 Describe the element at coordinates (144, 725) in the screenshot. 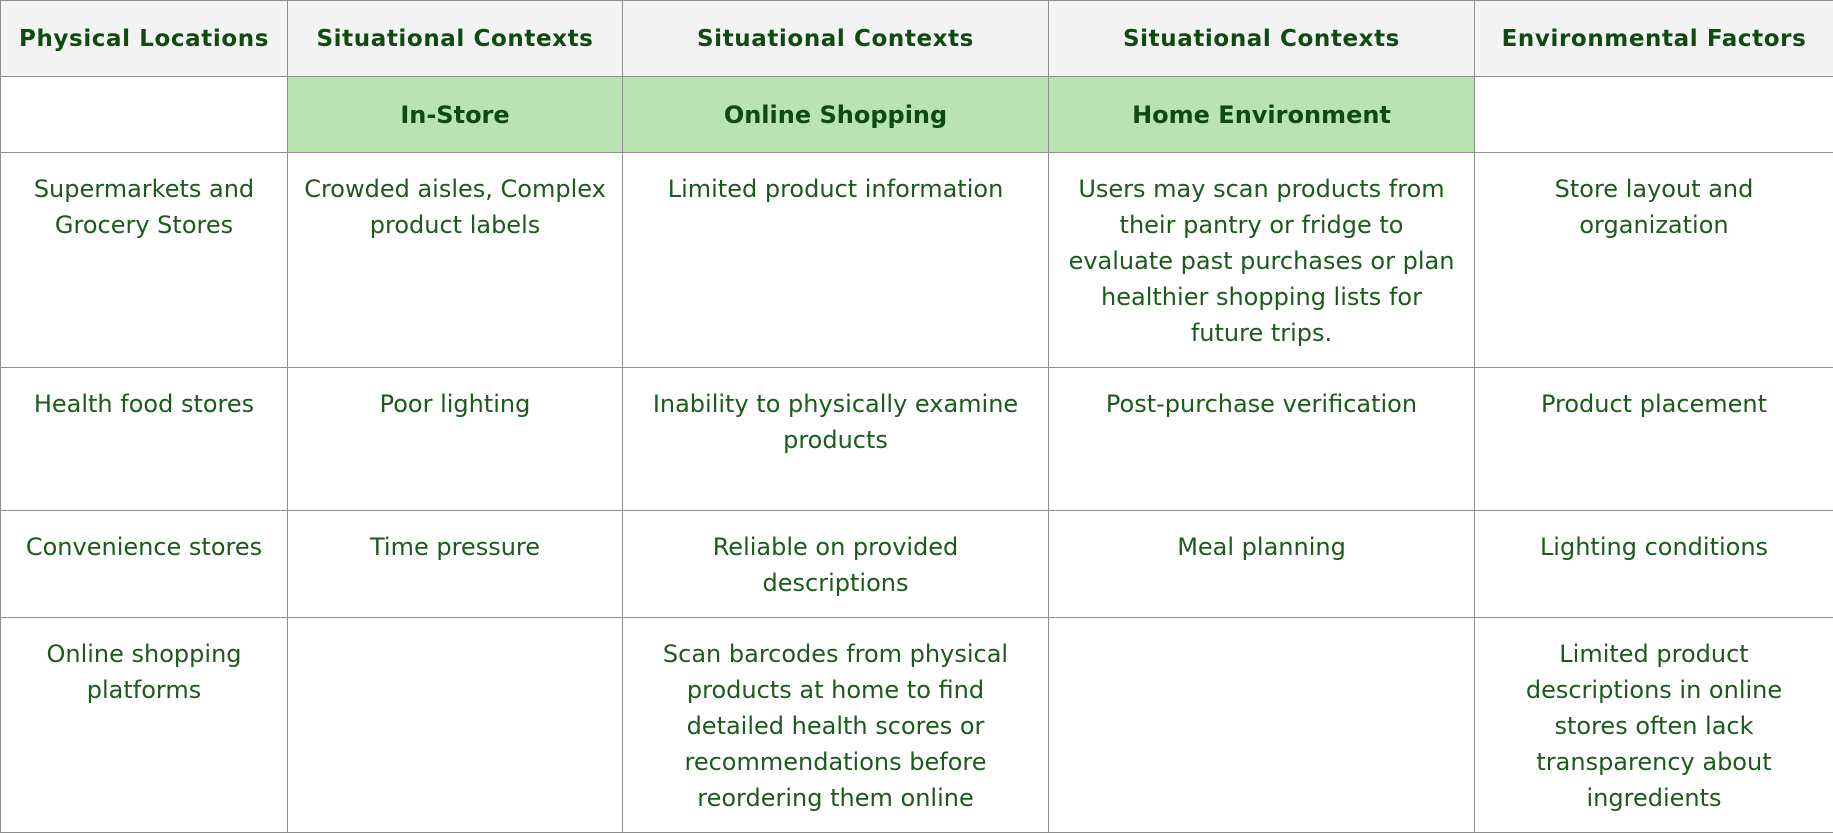

I see `table-cell: Online shopping platforms` at that location.